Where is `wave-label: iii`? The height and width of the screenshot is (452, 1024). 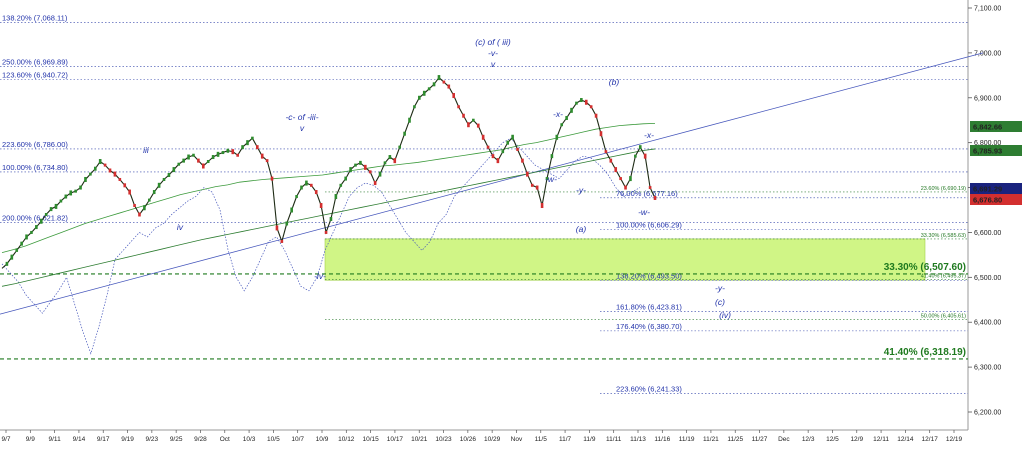
wave-label: iii is located at coordinates (146, 150).